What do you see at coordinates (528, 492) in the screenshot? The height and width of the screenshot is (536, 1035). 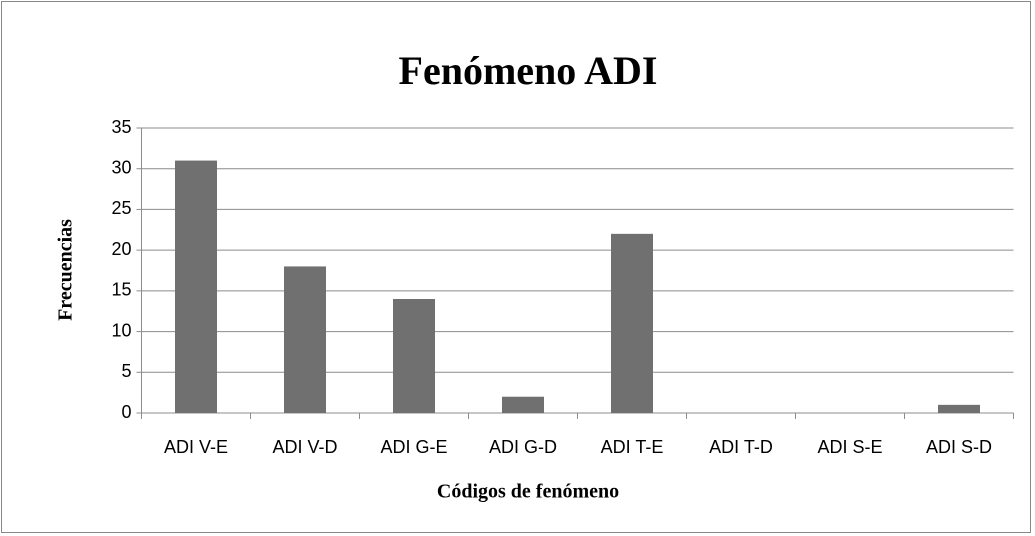 I see `x-axis-label: Códigos de fenómeno` at bounding box center [528, 492].